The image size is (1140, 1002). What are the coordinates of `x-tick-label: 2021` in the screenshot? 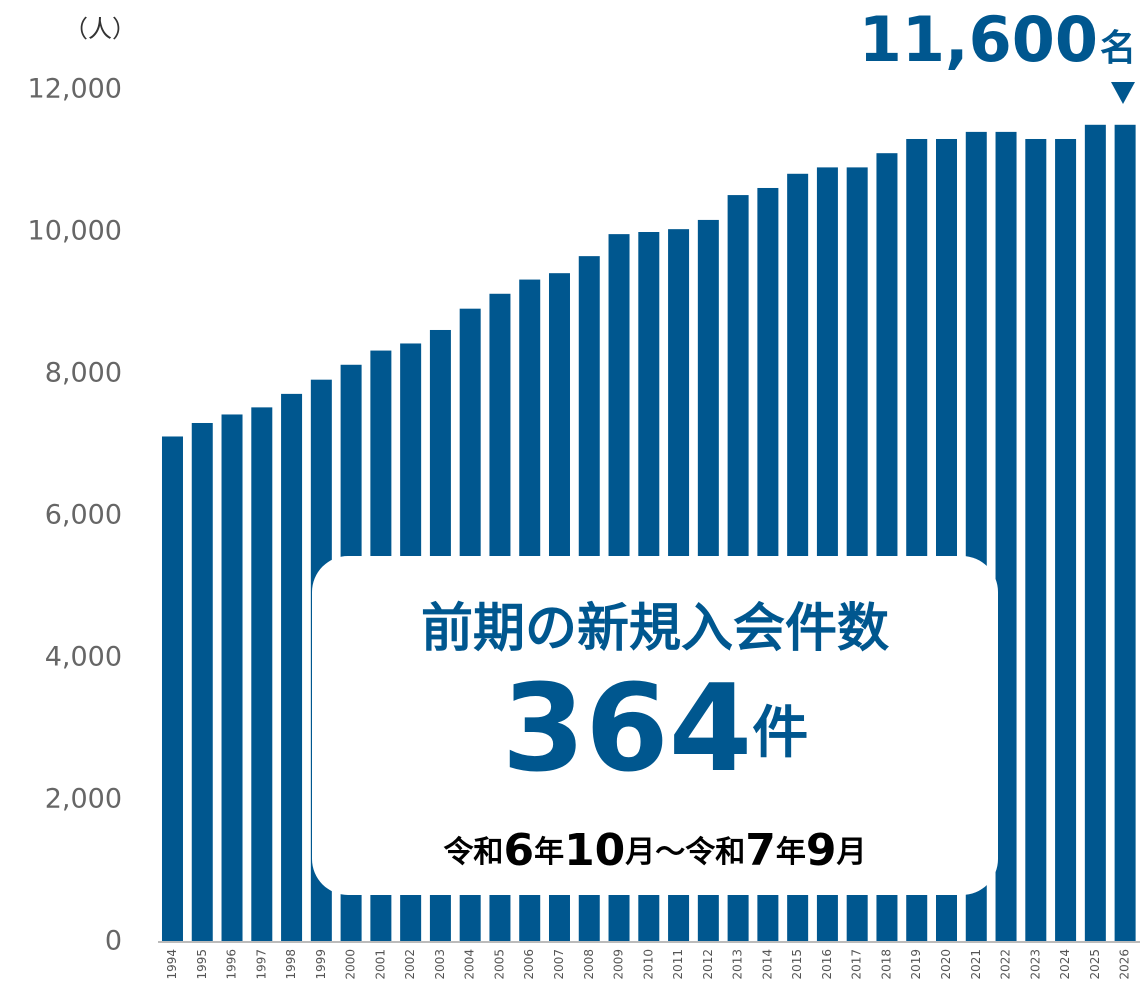 It's located at (976, 964).